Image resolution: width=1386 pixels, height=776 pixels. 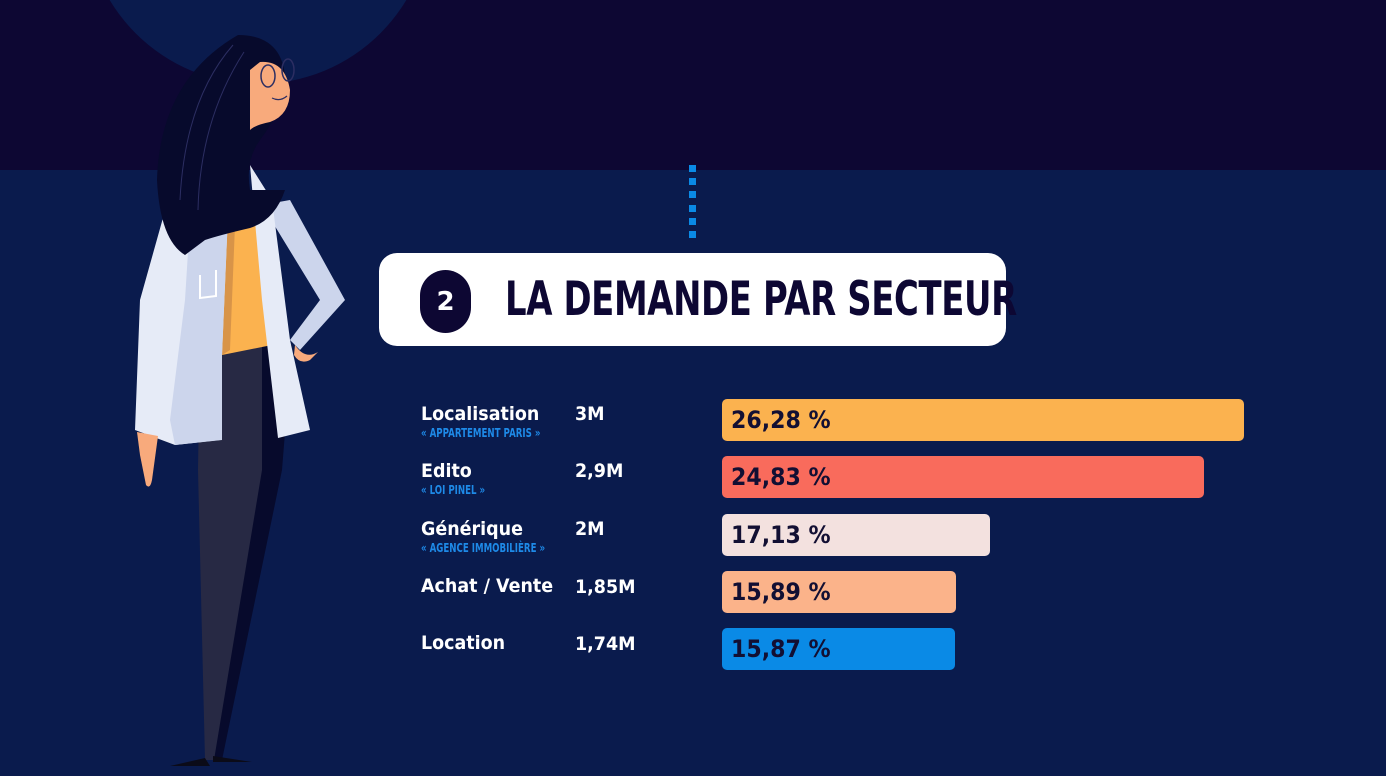 I want to click on right-leg, so click(x=253, y=552).